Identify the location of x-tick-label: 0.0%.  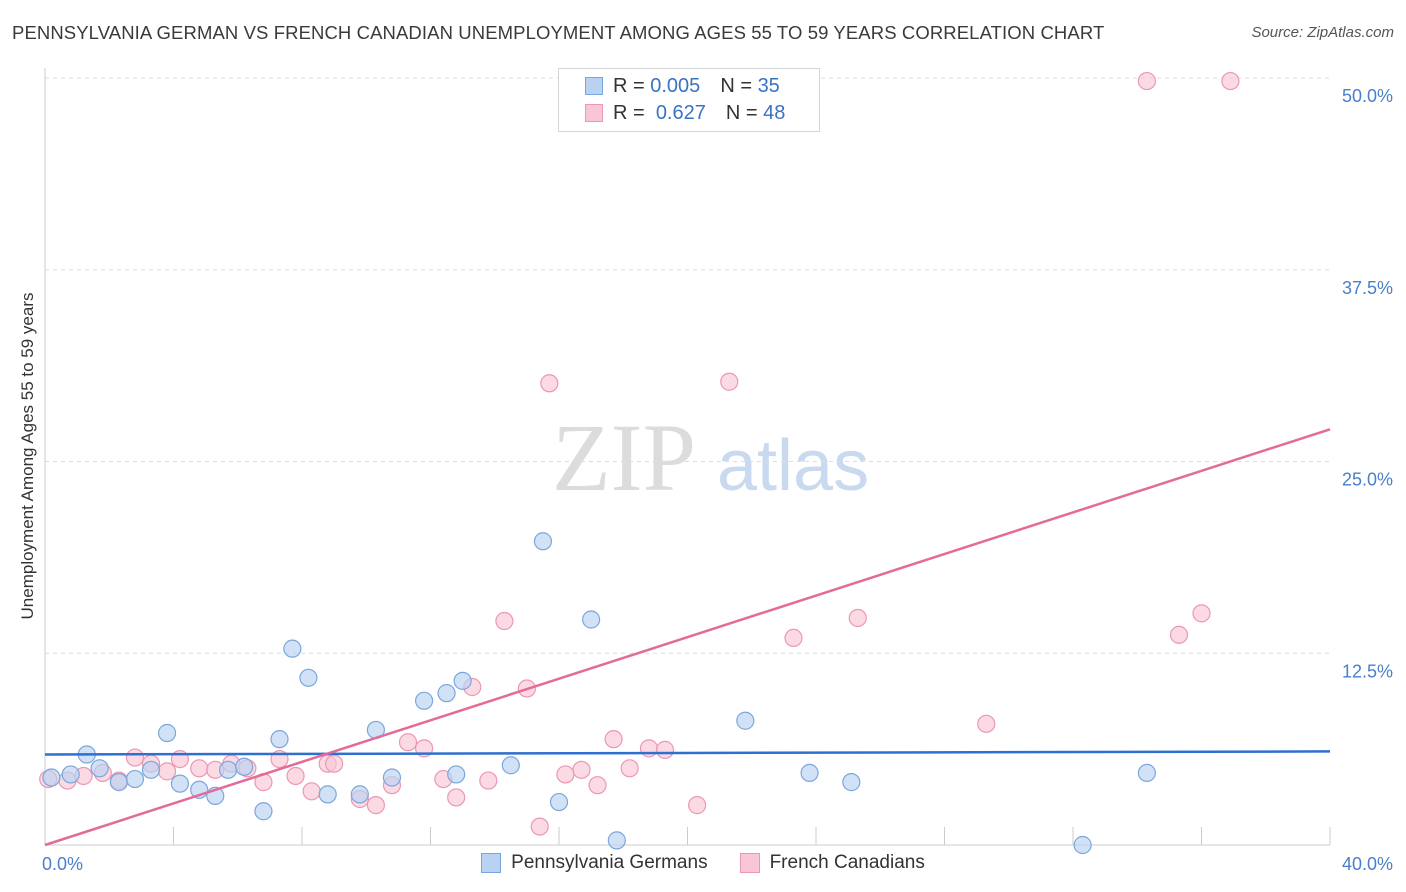
(62, 864).